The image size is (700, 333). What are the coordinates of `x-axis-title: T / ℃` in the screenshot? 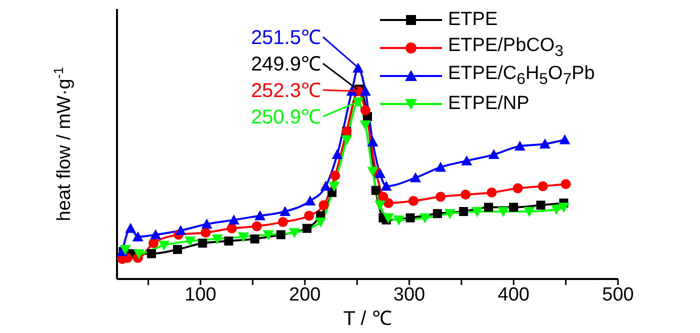 It's located at (367, 319).